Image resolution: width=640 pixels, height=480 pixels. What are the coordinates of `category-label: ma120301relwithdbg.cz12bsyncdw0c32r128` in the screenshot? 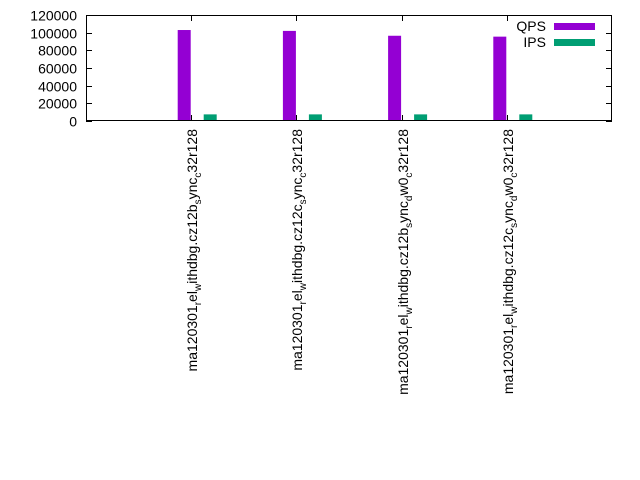 It's located at (405, 262).